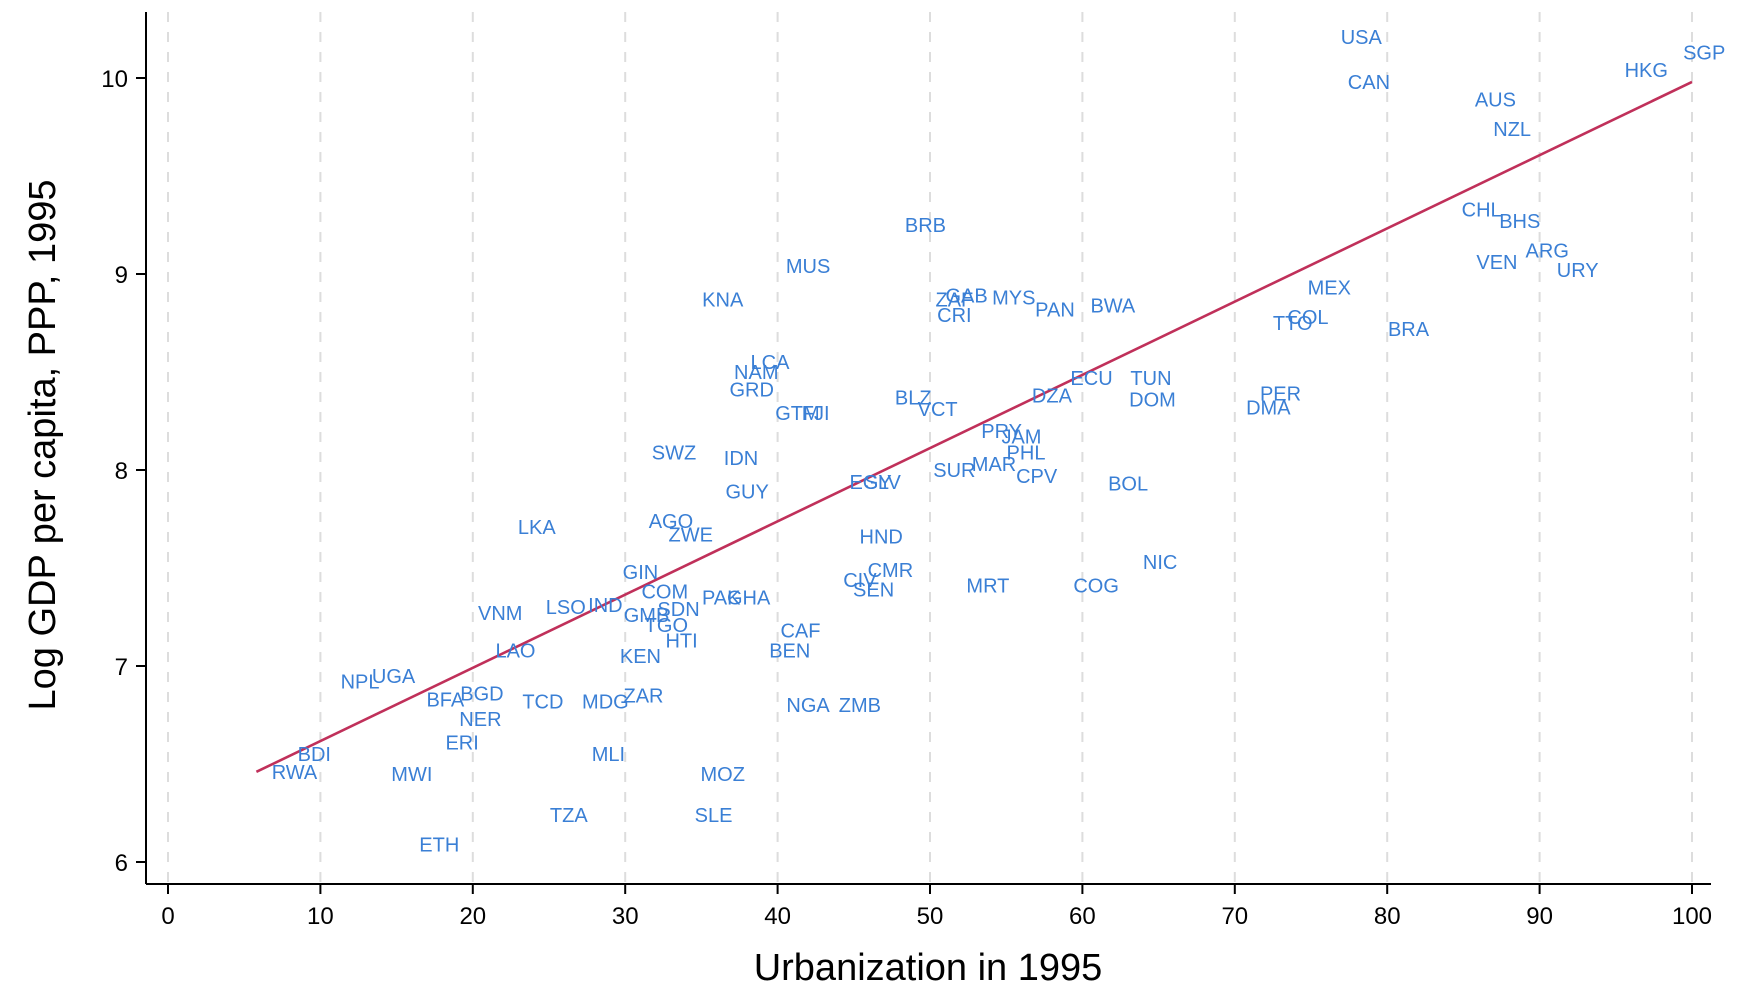 This screenshot has width=1750, height=1004. I want to click on data-point-label: JAM, so click(1021, 438).